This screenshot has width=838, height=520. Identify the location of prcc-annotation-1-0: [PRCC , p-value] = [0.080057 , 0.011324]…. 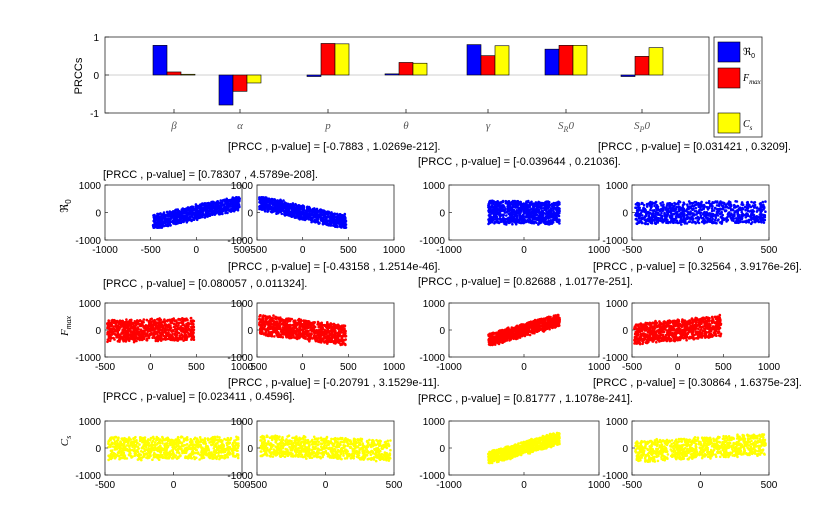
(205, 284).